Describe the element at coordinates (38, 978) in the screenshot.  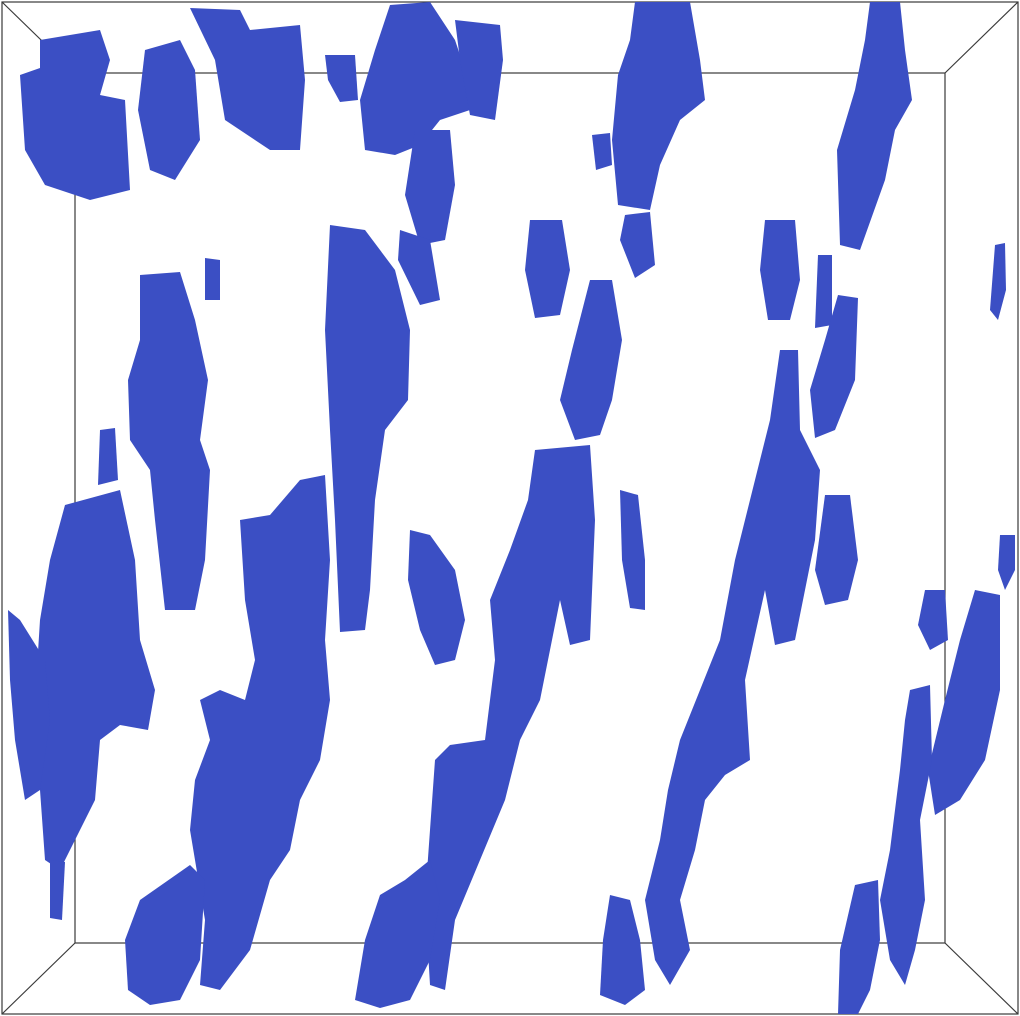
I see `bounding-box-edge-bottom-left` at that location.